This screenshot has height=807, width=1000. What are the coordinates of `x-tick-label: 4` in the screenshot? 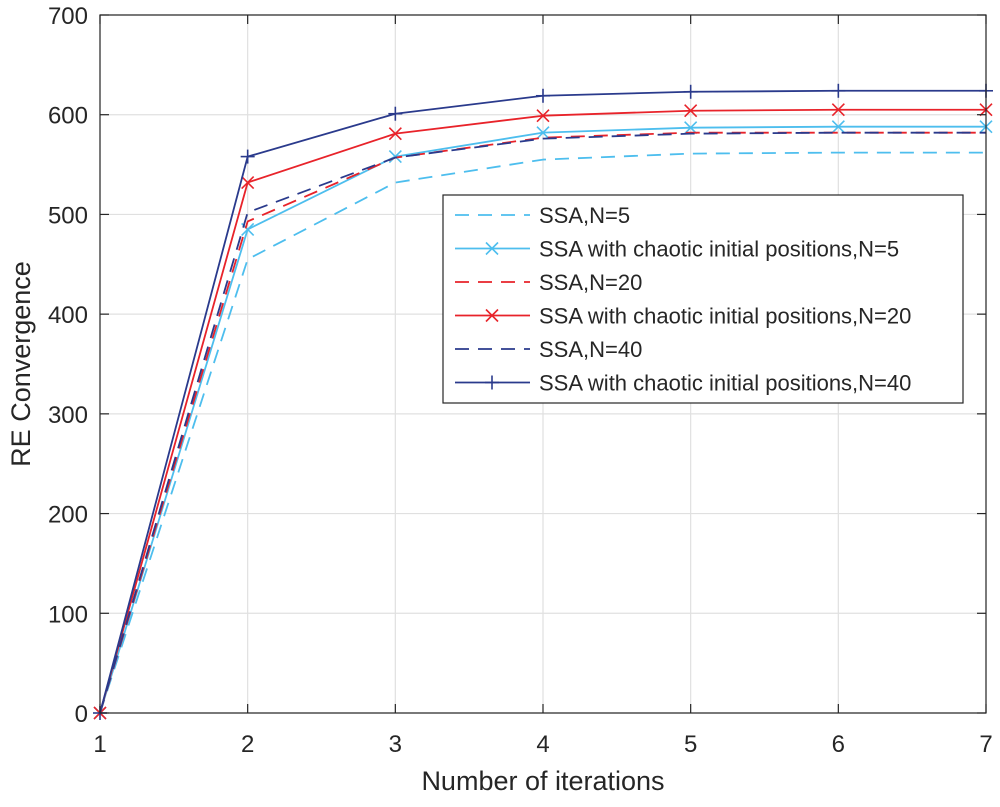 It's located at (542, 744).